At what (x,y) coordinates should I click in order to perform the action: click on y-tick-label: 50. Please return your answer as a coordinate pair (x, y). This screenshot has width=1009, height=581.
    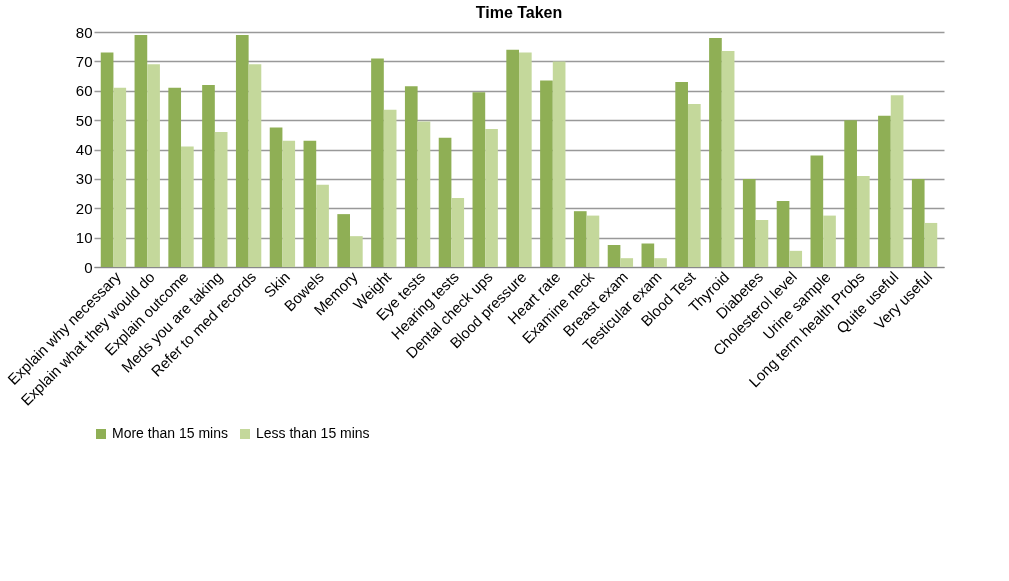
    Looking at the image, I should click on (84, 120).